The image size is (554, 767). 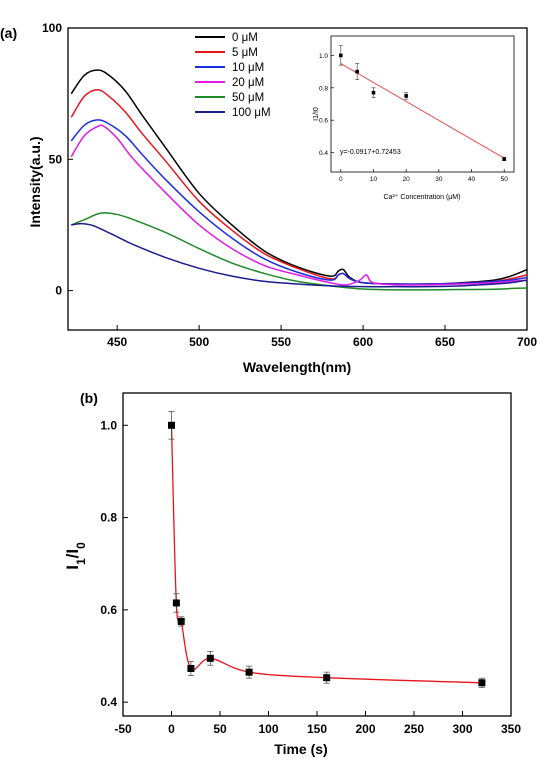 What do you see at coordinates (365, 729) in the screenshot?
I see `panel-b-x-tick-label: 200` at bounding box center [365, 729].